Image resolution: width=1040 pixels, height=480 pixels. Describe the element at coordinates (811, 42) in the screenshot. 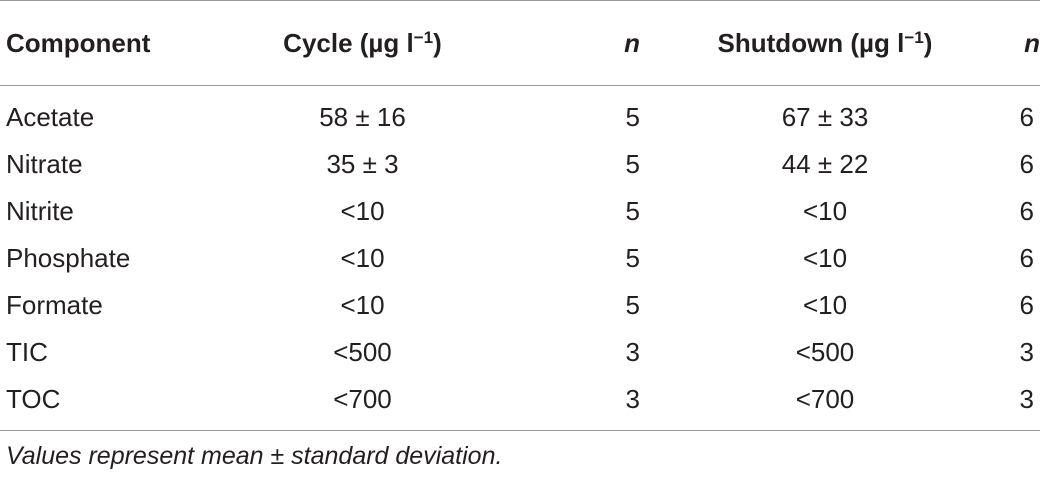

I see `header-shutdown-label: Shutdown (µg l` at that location.